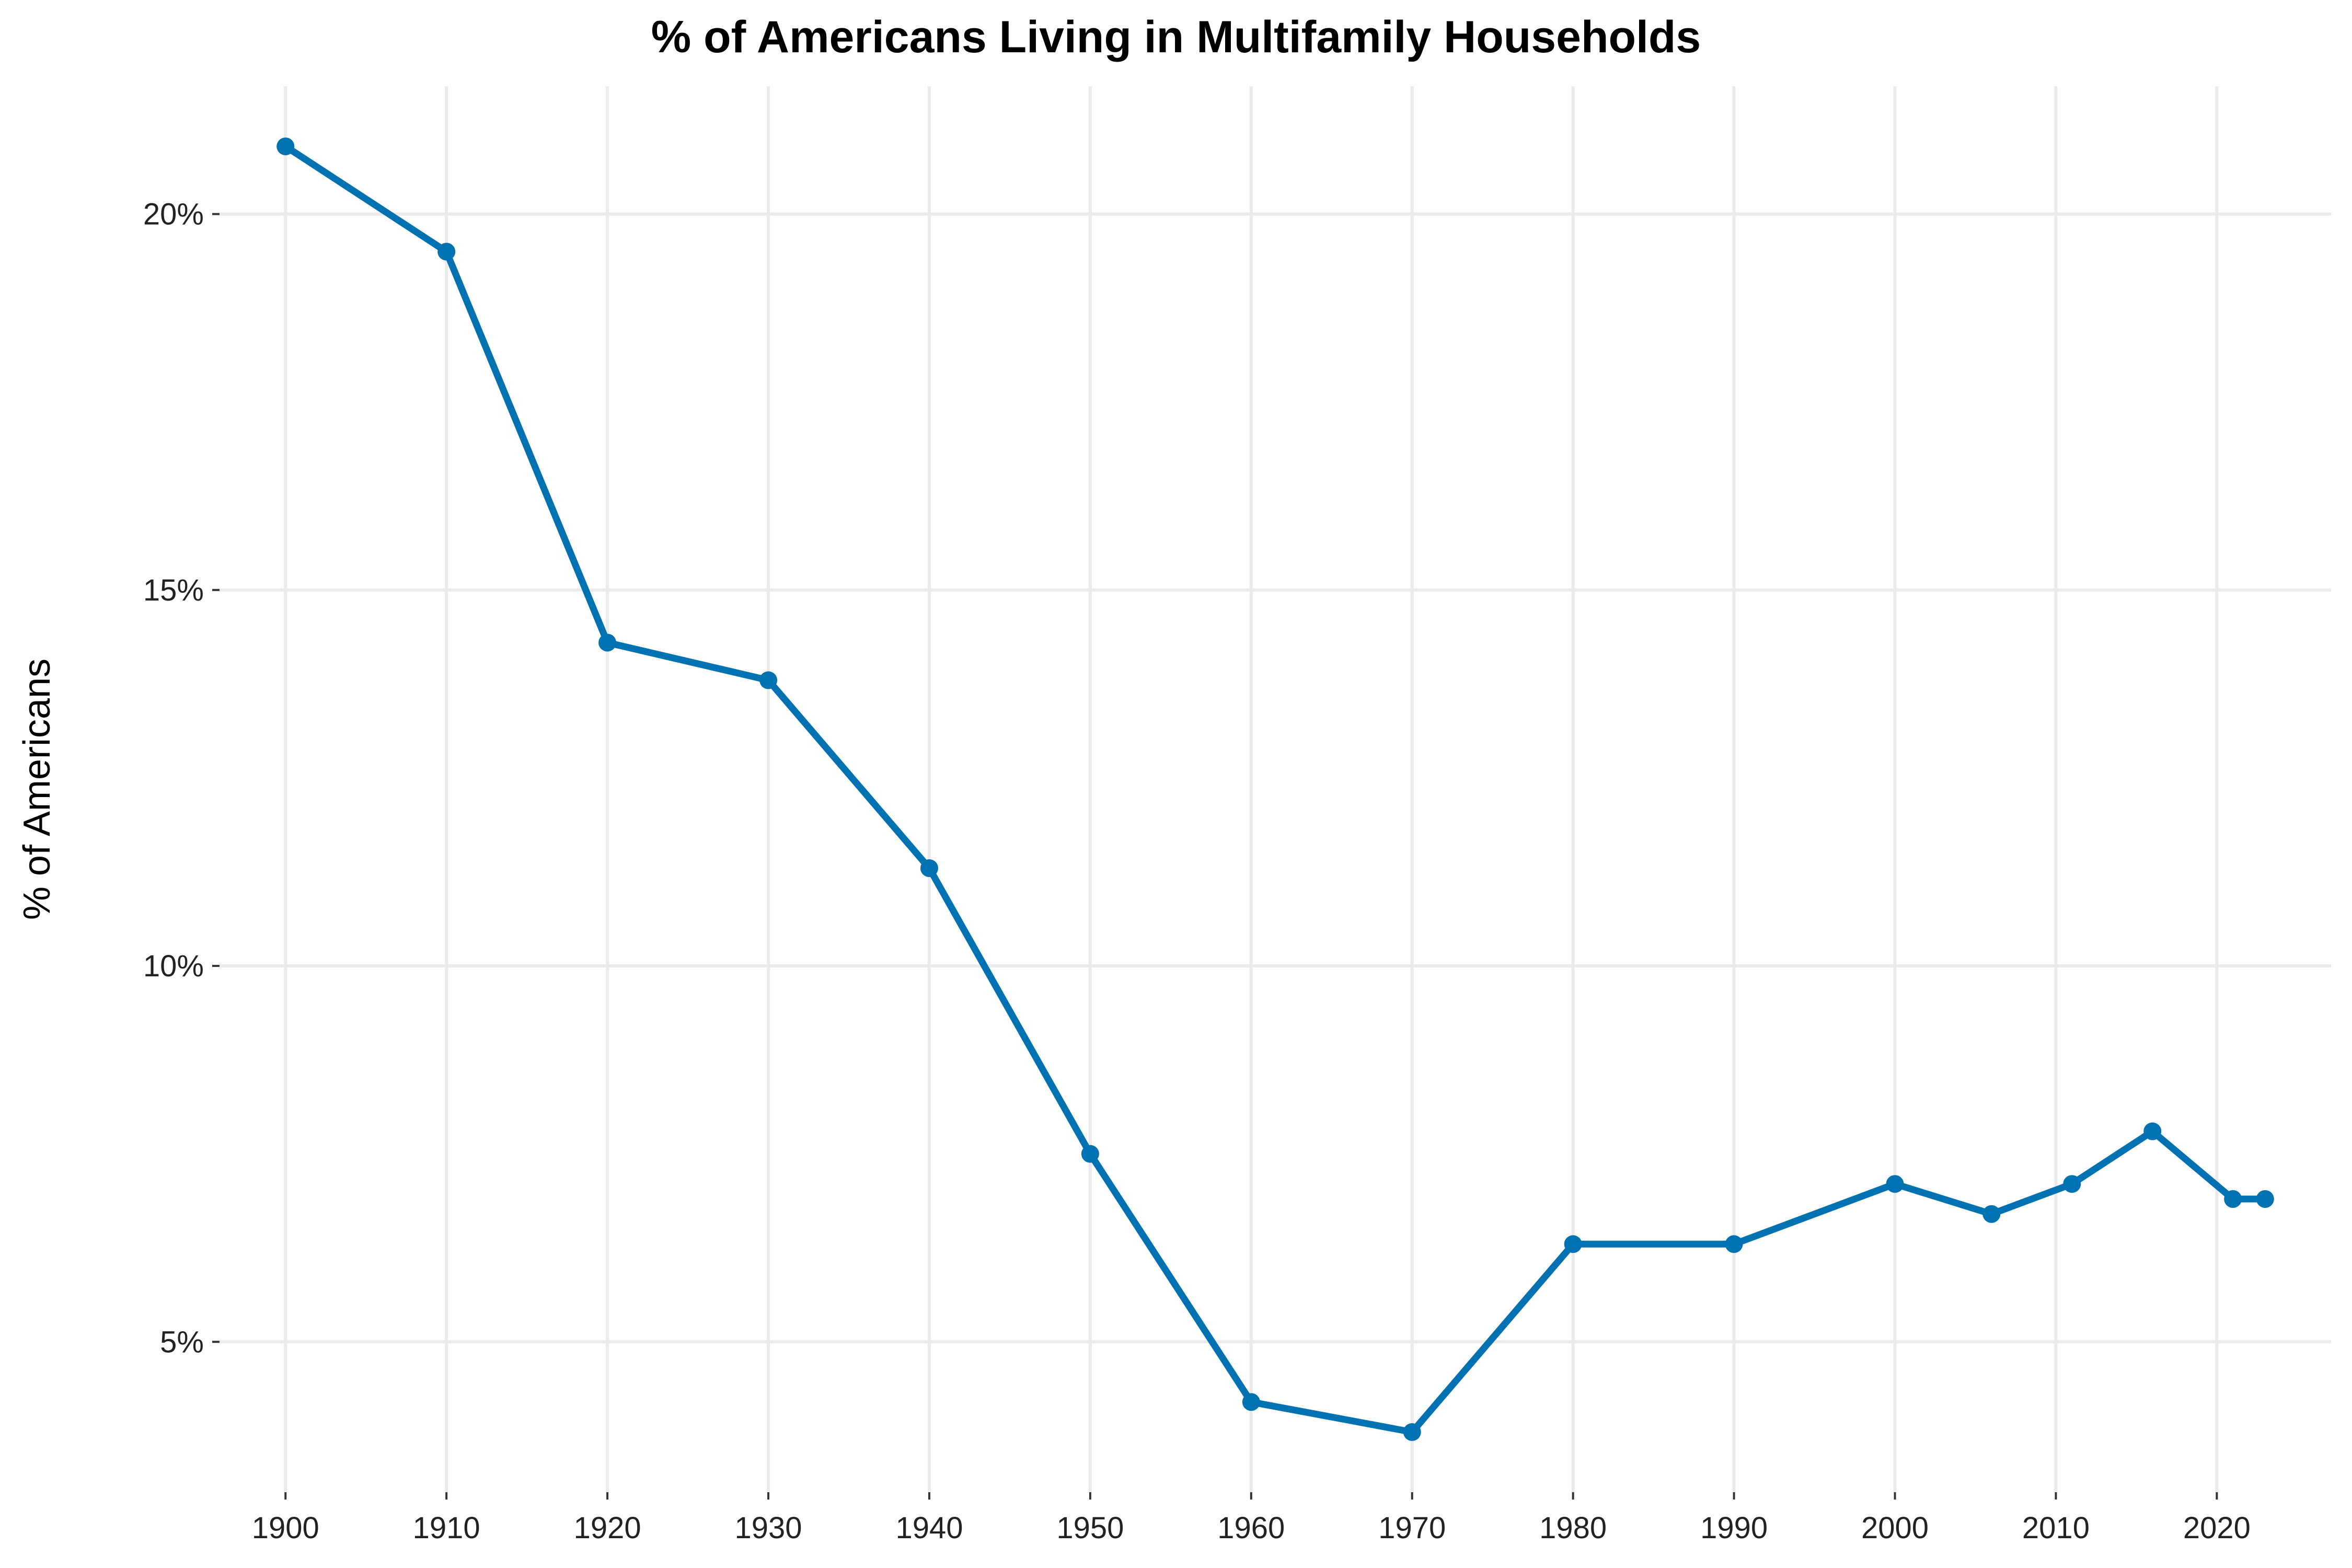 The height and width of the screenshot is (1568, 2352). What do you see at coordinates (446, 252) in the screenshot?
I see `data-point-1910` at bounding box center [446, 252].